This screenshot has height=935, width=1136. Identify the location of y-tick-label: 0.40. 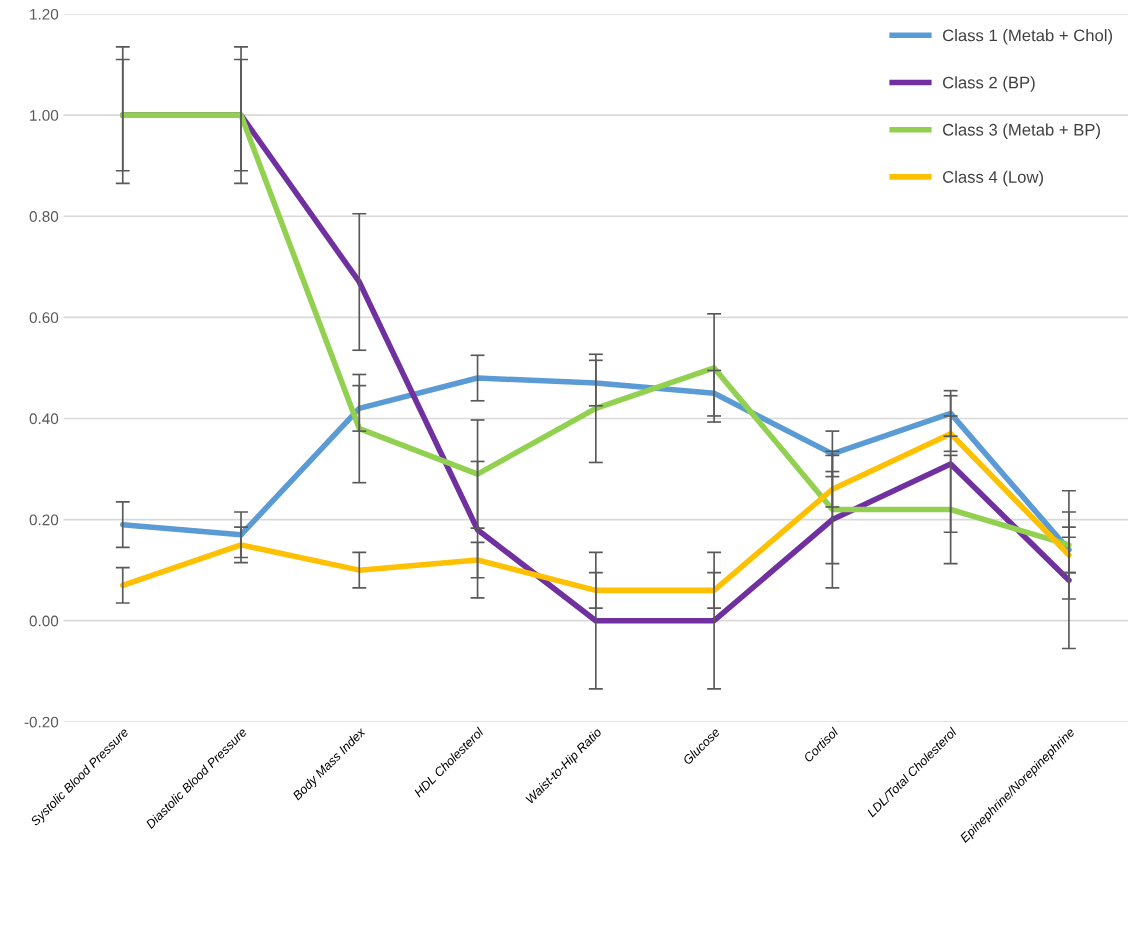
(44, 419).